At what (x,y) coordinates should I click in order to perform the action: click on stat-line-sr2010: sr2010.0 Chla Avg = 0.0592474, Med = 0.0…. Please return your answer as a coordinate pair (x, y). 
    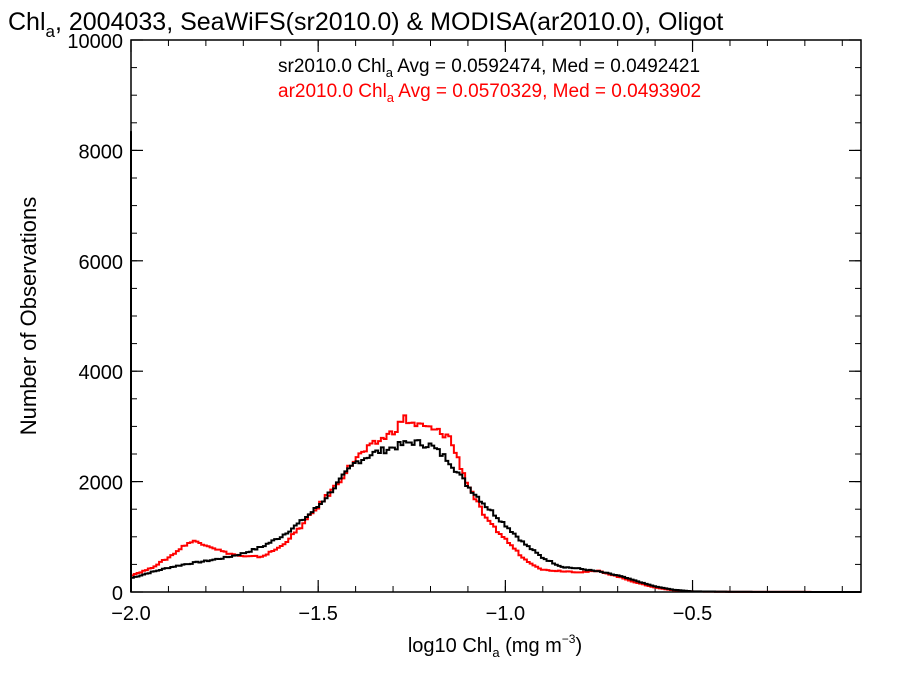
    Looking at the image, I should click on (489, 68).